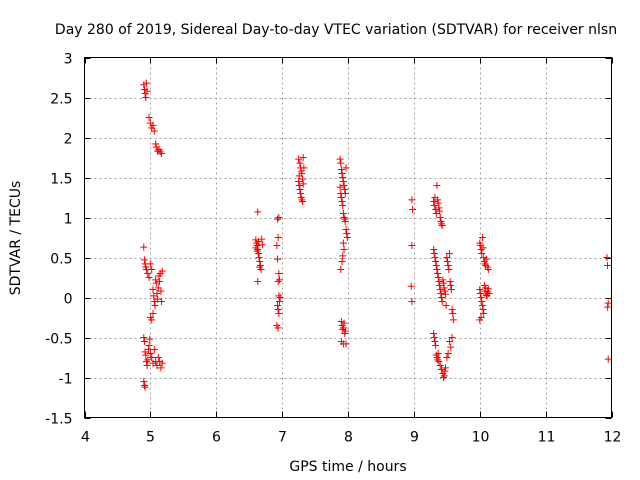 The width and height of the screenshot is (640, 480). What do you see at coordinates (85, 438) in the screenshot?
I see `x-tick-label: 4` at bounding box center [85, 438].